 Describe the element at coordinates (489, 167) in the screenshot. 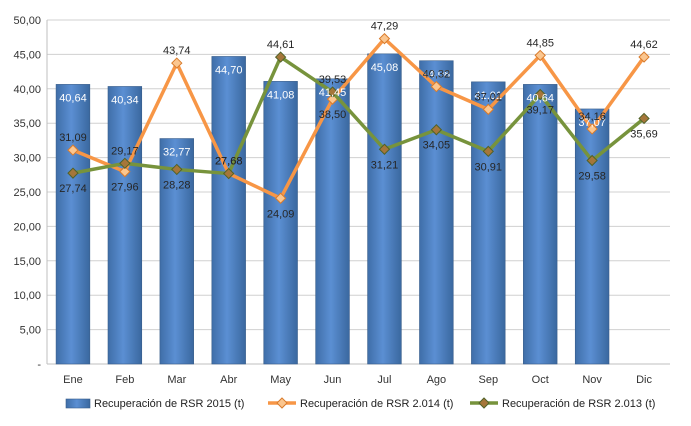

I see `line-2013-value-label: 30,91` at that location.